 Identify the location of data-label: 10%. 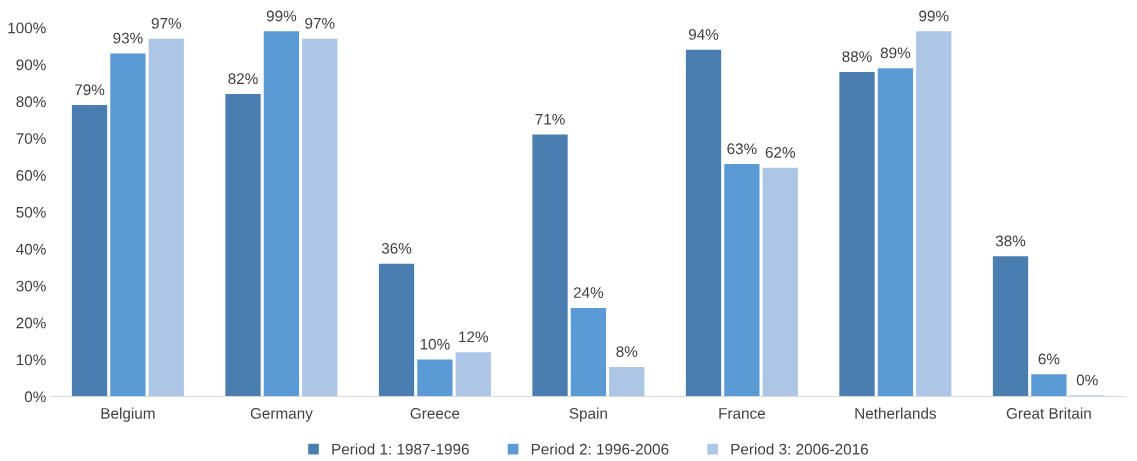
(435, 344).